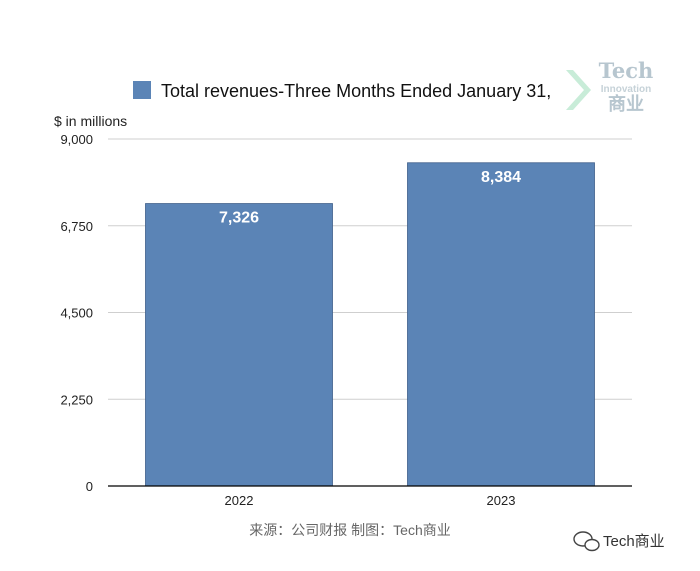 Image resolution: width=700 pixels, height=571 pixels. I want to click on wechat-watermark: Tech商业, so click(619, 541).